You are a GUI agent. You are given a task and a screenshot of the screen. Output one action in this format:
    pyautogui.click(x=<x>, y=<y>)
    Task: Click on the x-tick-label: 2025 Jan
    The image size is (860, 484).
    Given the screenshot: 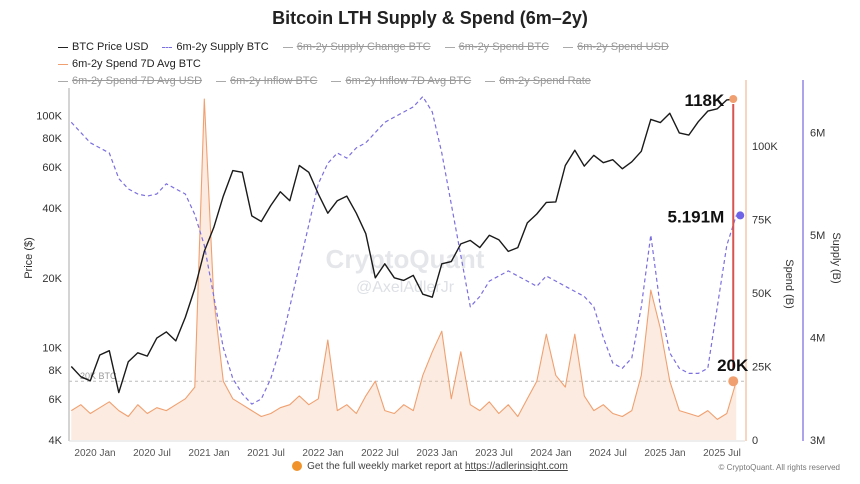 What is the action you would take?
    pyautogui.click(x=664, y=453)
    